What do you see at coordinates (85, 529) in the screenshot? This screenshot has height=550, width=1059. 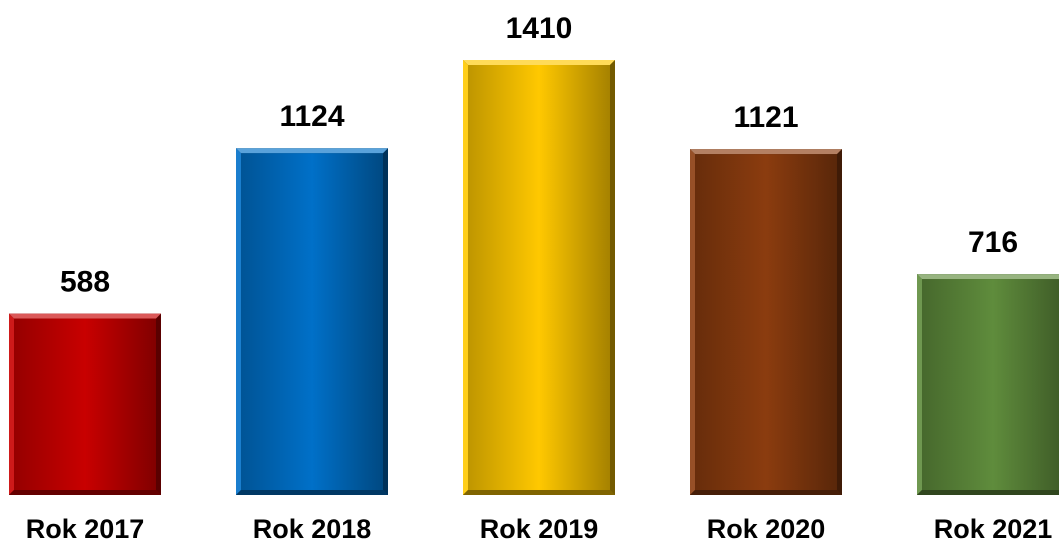 I see `category-label-1: Rok 2017` at bounding box center [85, 529].